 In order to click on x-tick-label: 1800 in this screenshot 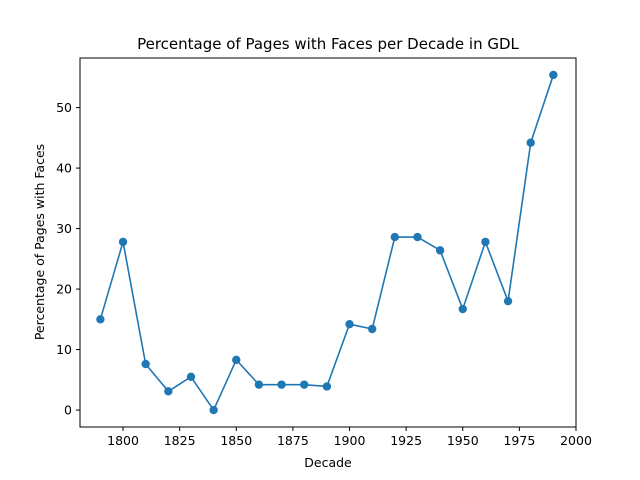, I will do `click(123, 440)`.